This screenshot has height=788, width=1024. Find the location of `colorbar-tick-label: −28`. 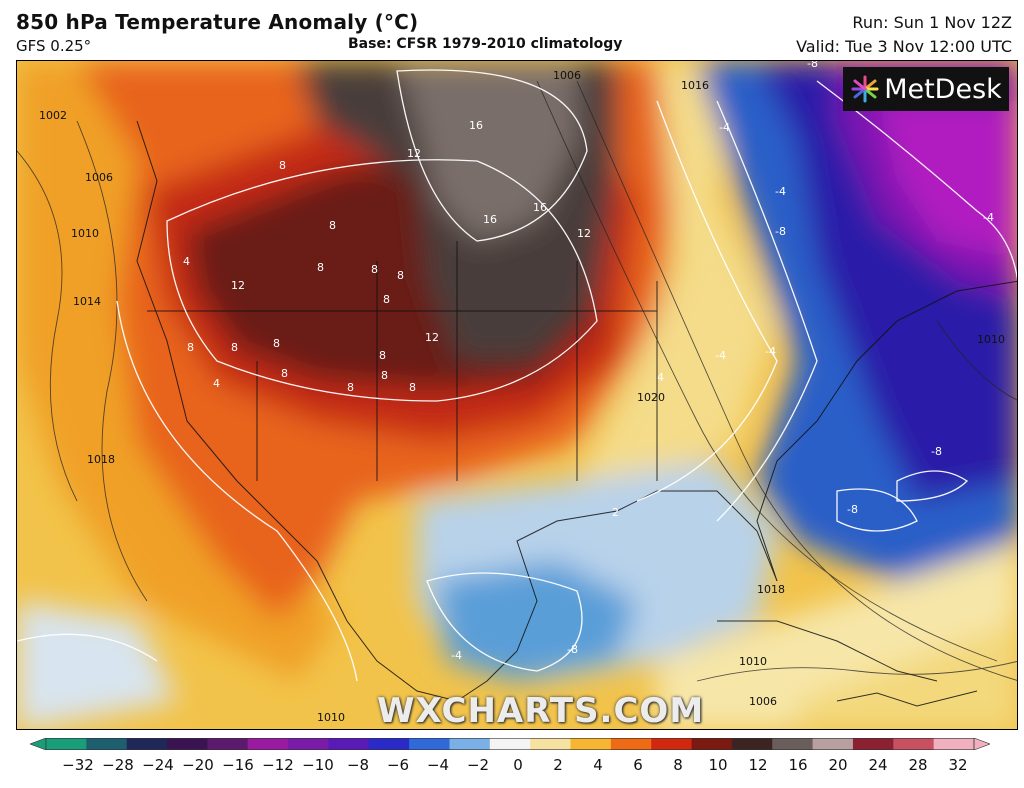

colorbar-tick-label: −28 is located at coordinates (118, 765).